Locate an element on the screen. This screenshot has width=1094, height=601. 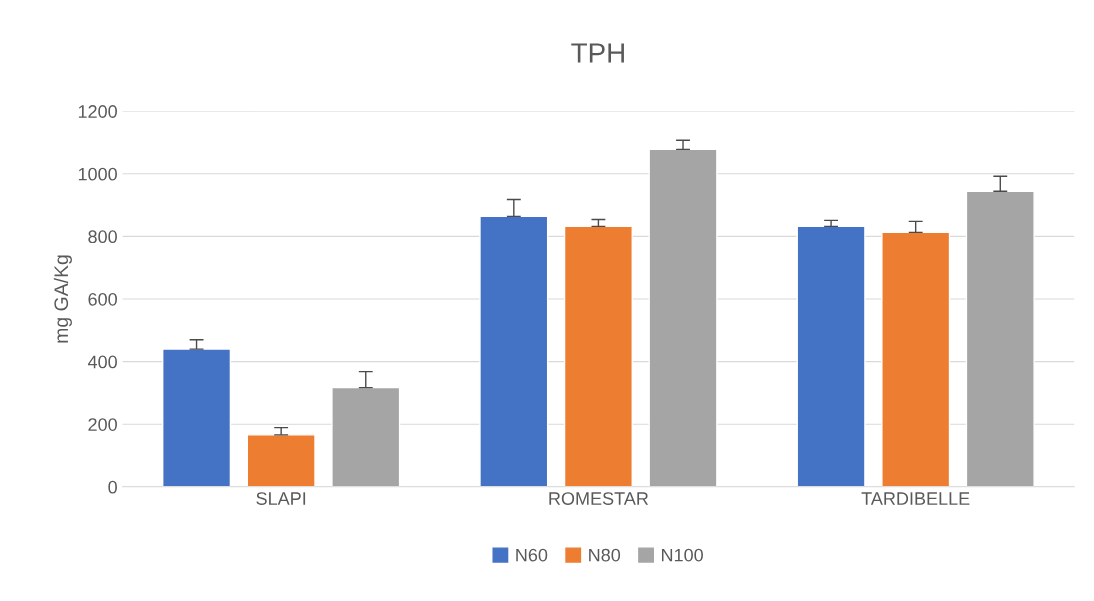
legend-label: N100 is located at coordinates (682, 555).